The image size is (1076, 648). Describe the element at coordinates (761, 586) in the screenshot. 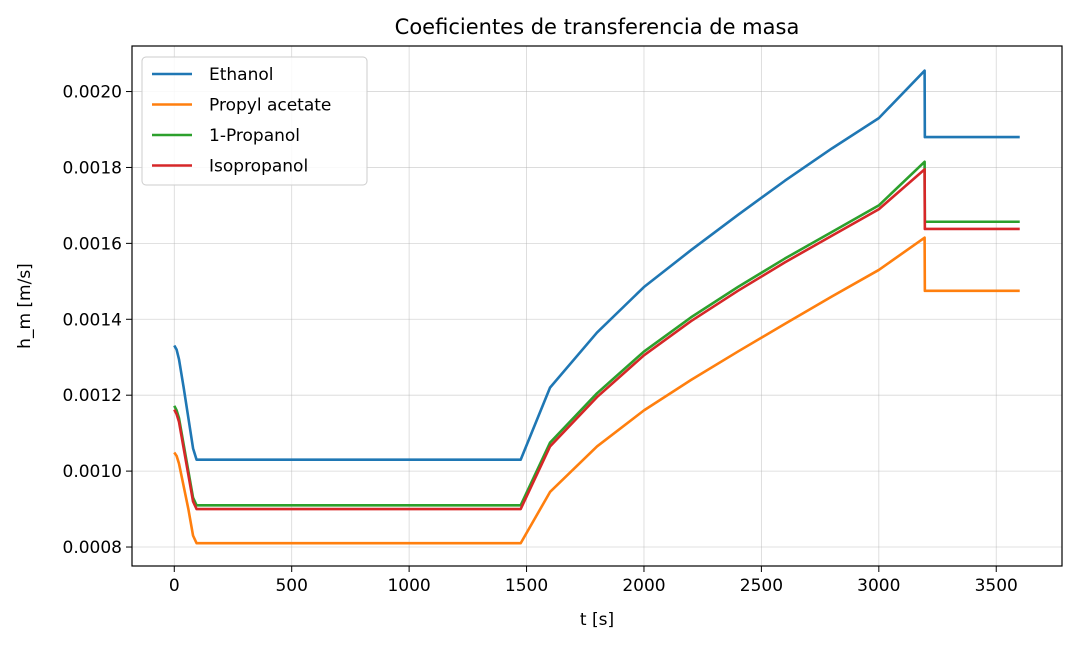

I see `x-tick-label: 2500` at that location.